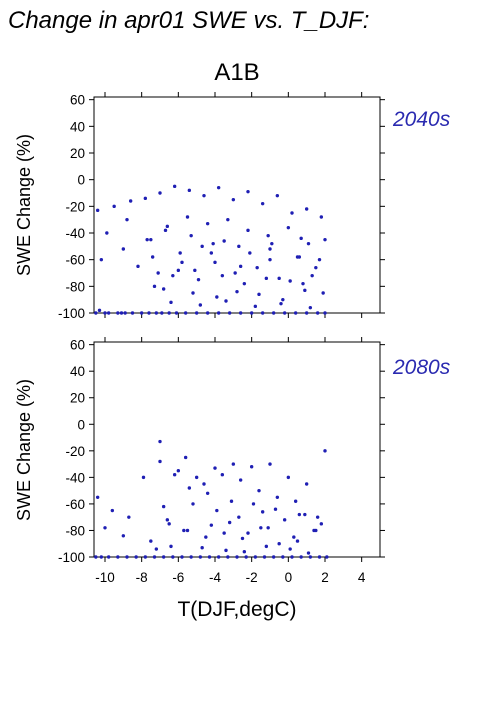 The height and width of the screenshot is (709, 501). What do you see at coordinates (71, 313) in the screenshot?
I see `y-tick-label: -100` at bounding box center [71, 313].